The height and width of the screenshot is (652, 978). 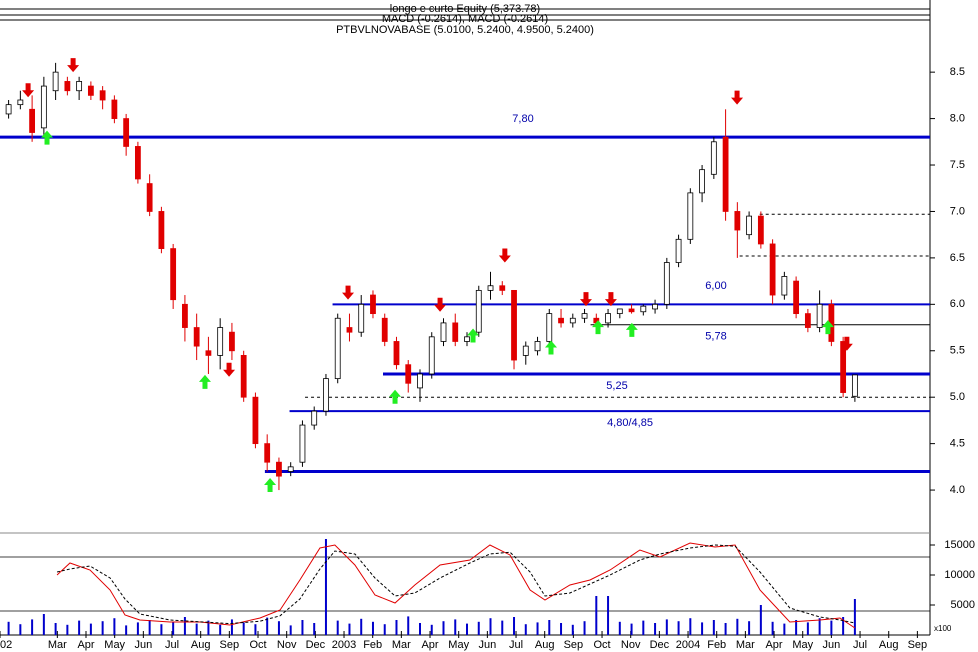 What do you see at coordinates (616, 386) in the screenshot?
I see `level-label: 5,25` at bounding box center [616, 386].